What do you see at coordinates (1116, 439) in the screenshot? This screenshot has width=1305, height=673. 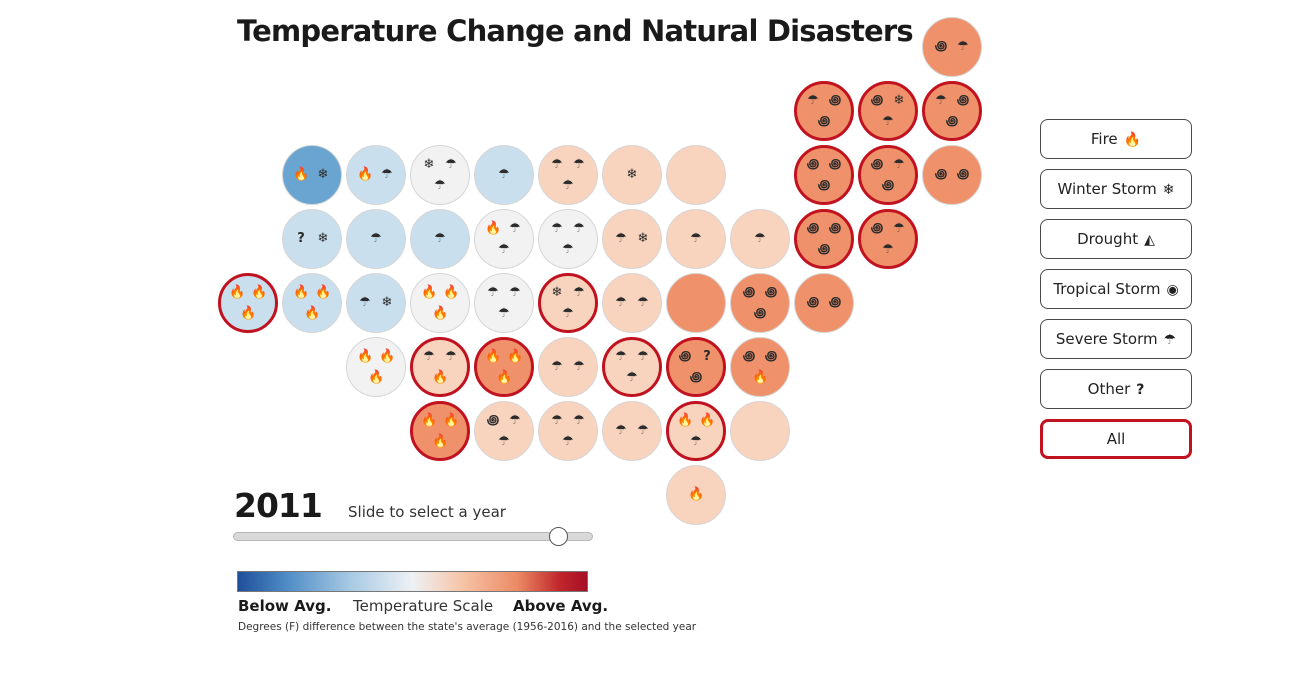 I see `filter-button-all: All` at bounding box center [1116, 439].